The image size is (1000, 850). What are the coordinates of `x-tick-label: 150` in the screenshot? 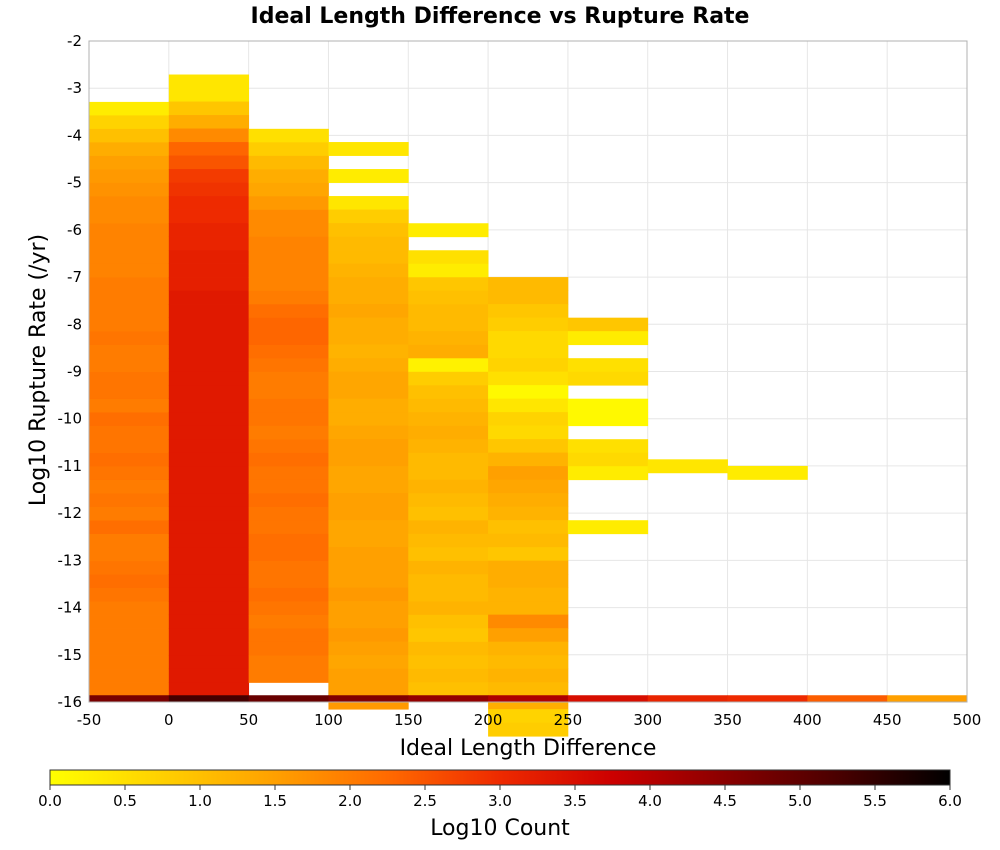 It's located at (408, 720).